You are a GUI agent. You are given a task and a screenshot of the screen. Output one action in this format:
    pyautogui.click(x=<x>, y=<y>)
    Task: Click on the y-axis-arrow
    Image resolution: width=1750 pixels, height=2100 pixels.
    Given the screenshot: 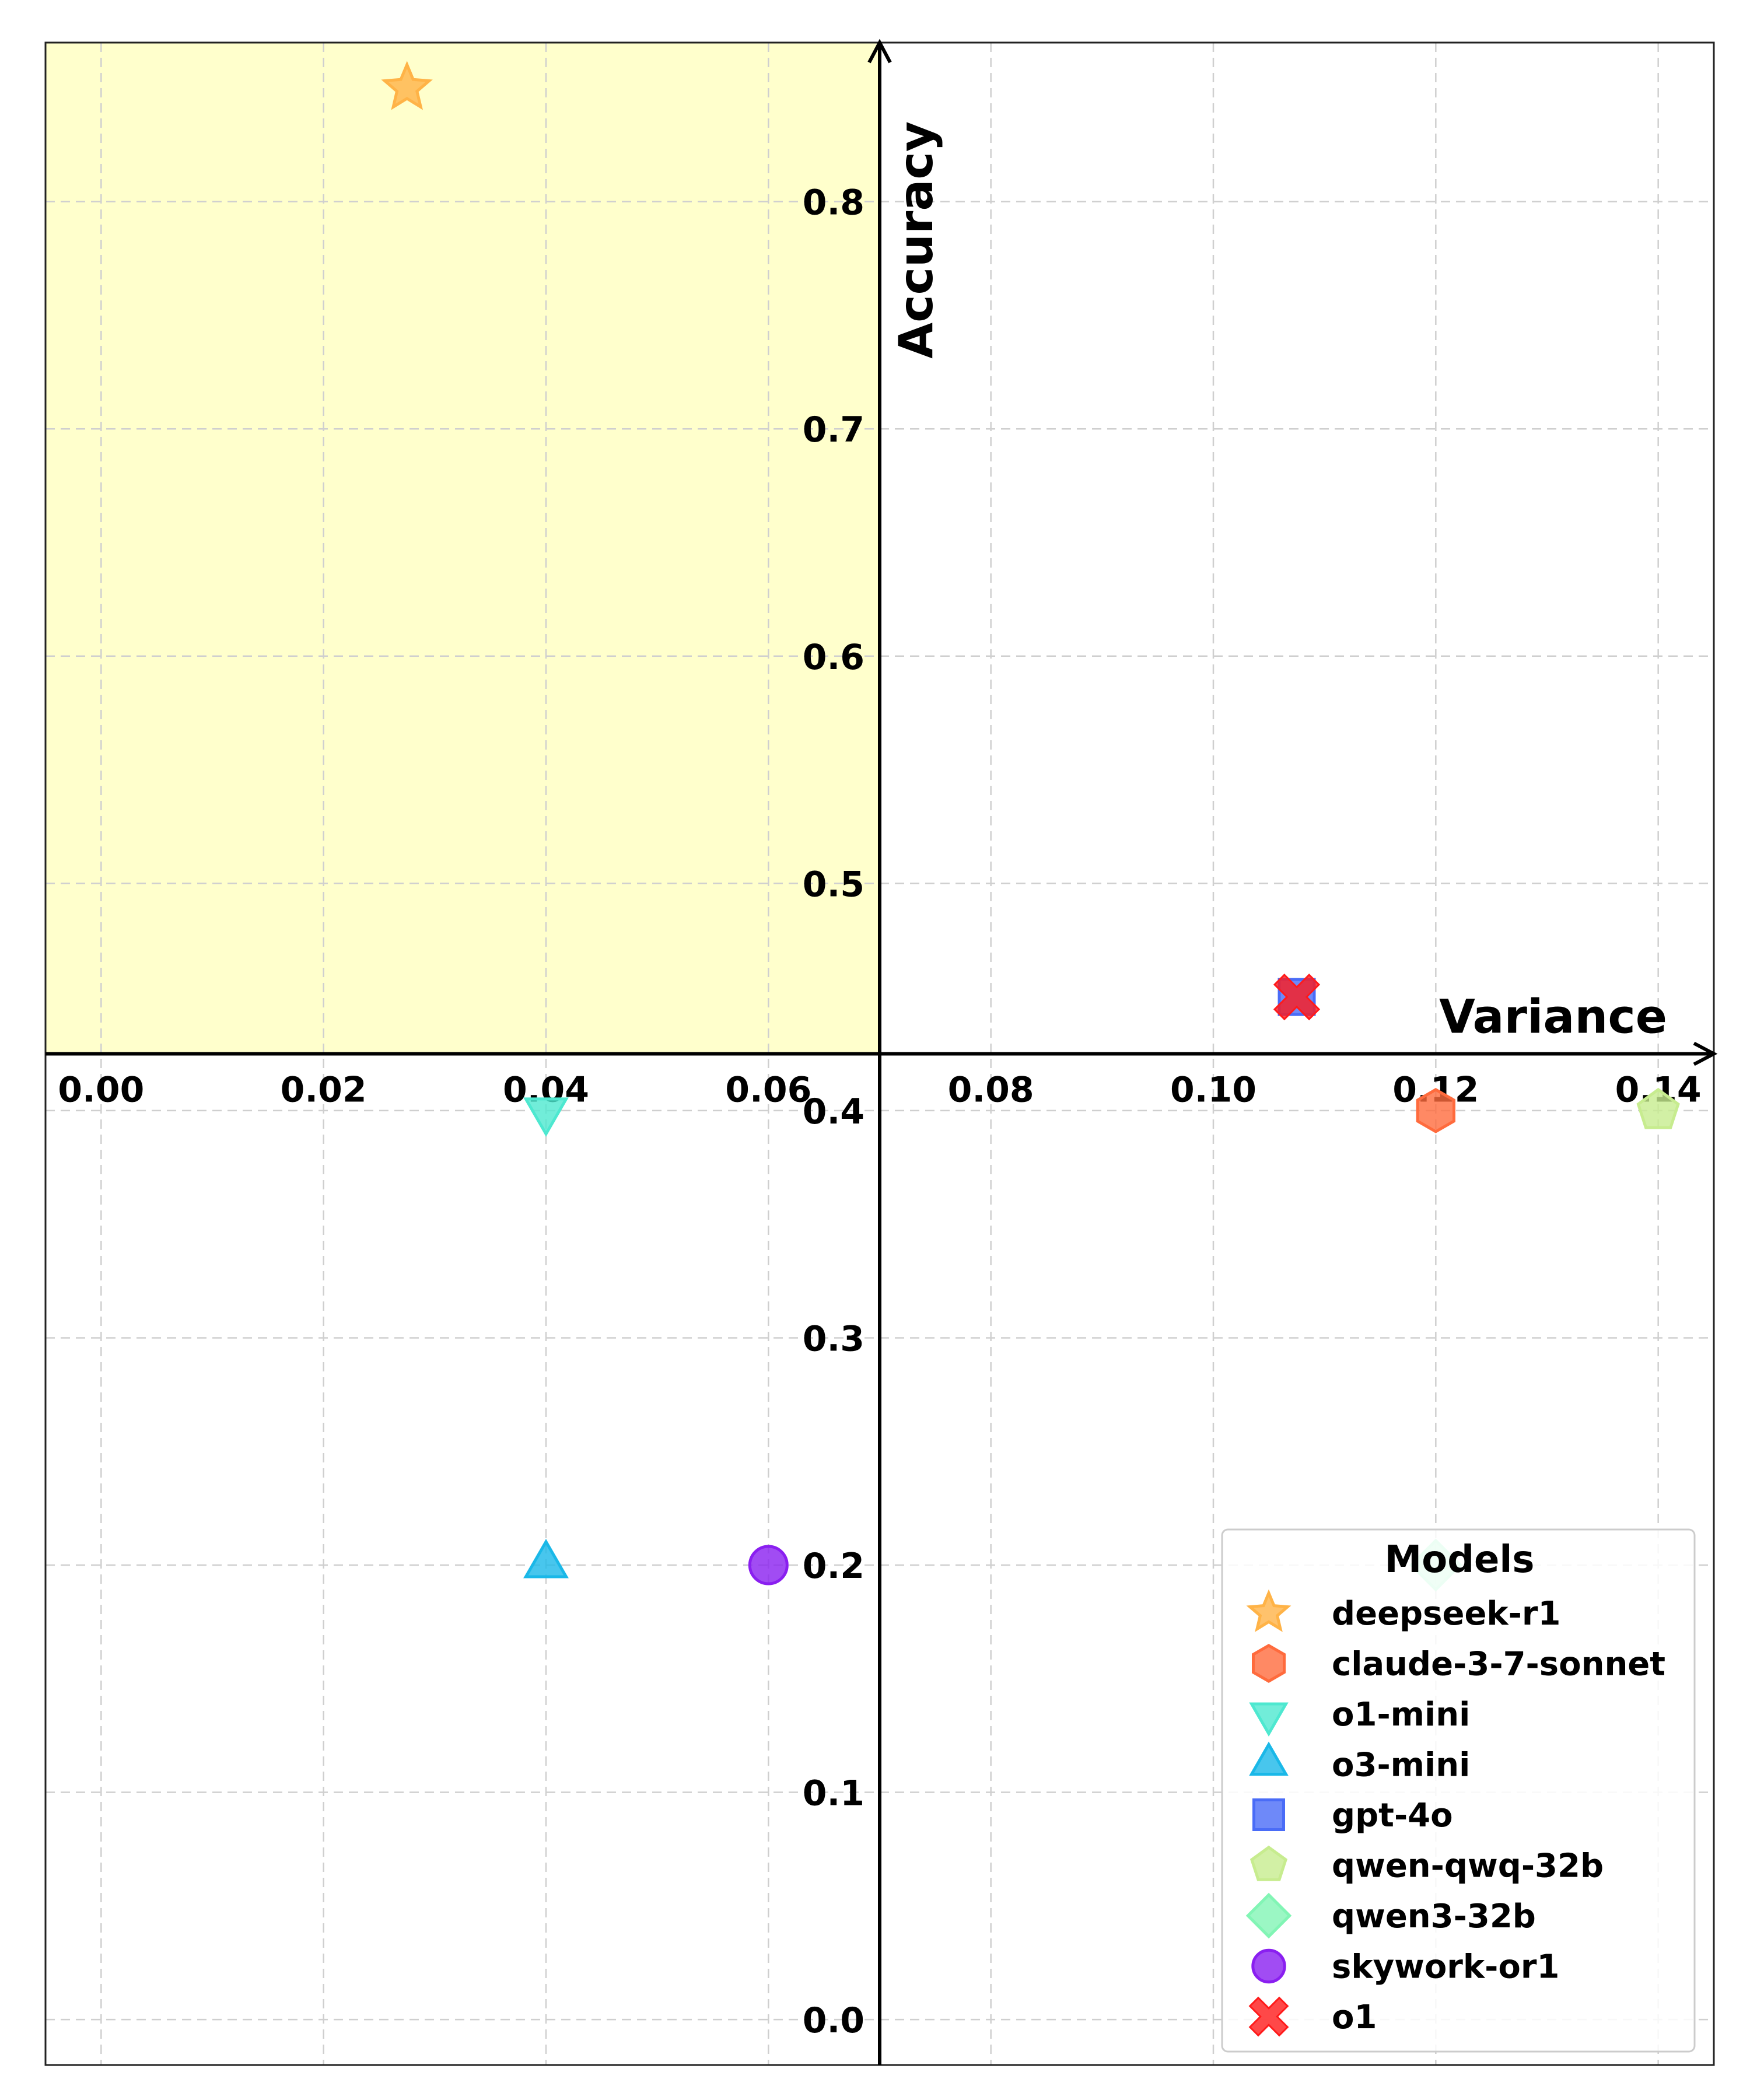 What is the action you would take?
    pyautogui.click(x=879, y=51)
    